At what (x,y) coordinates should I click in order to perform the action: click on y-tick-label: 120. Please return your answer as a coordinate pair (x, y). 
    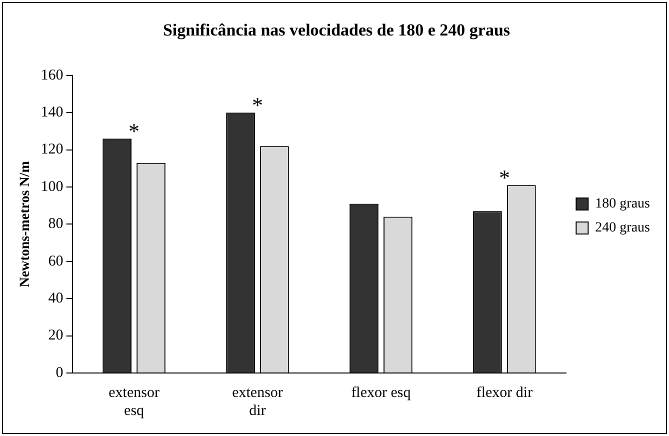
    Looking at the image, I should click on (52, 150).